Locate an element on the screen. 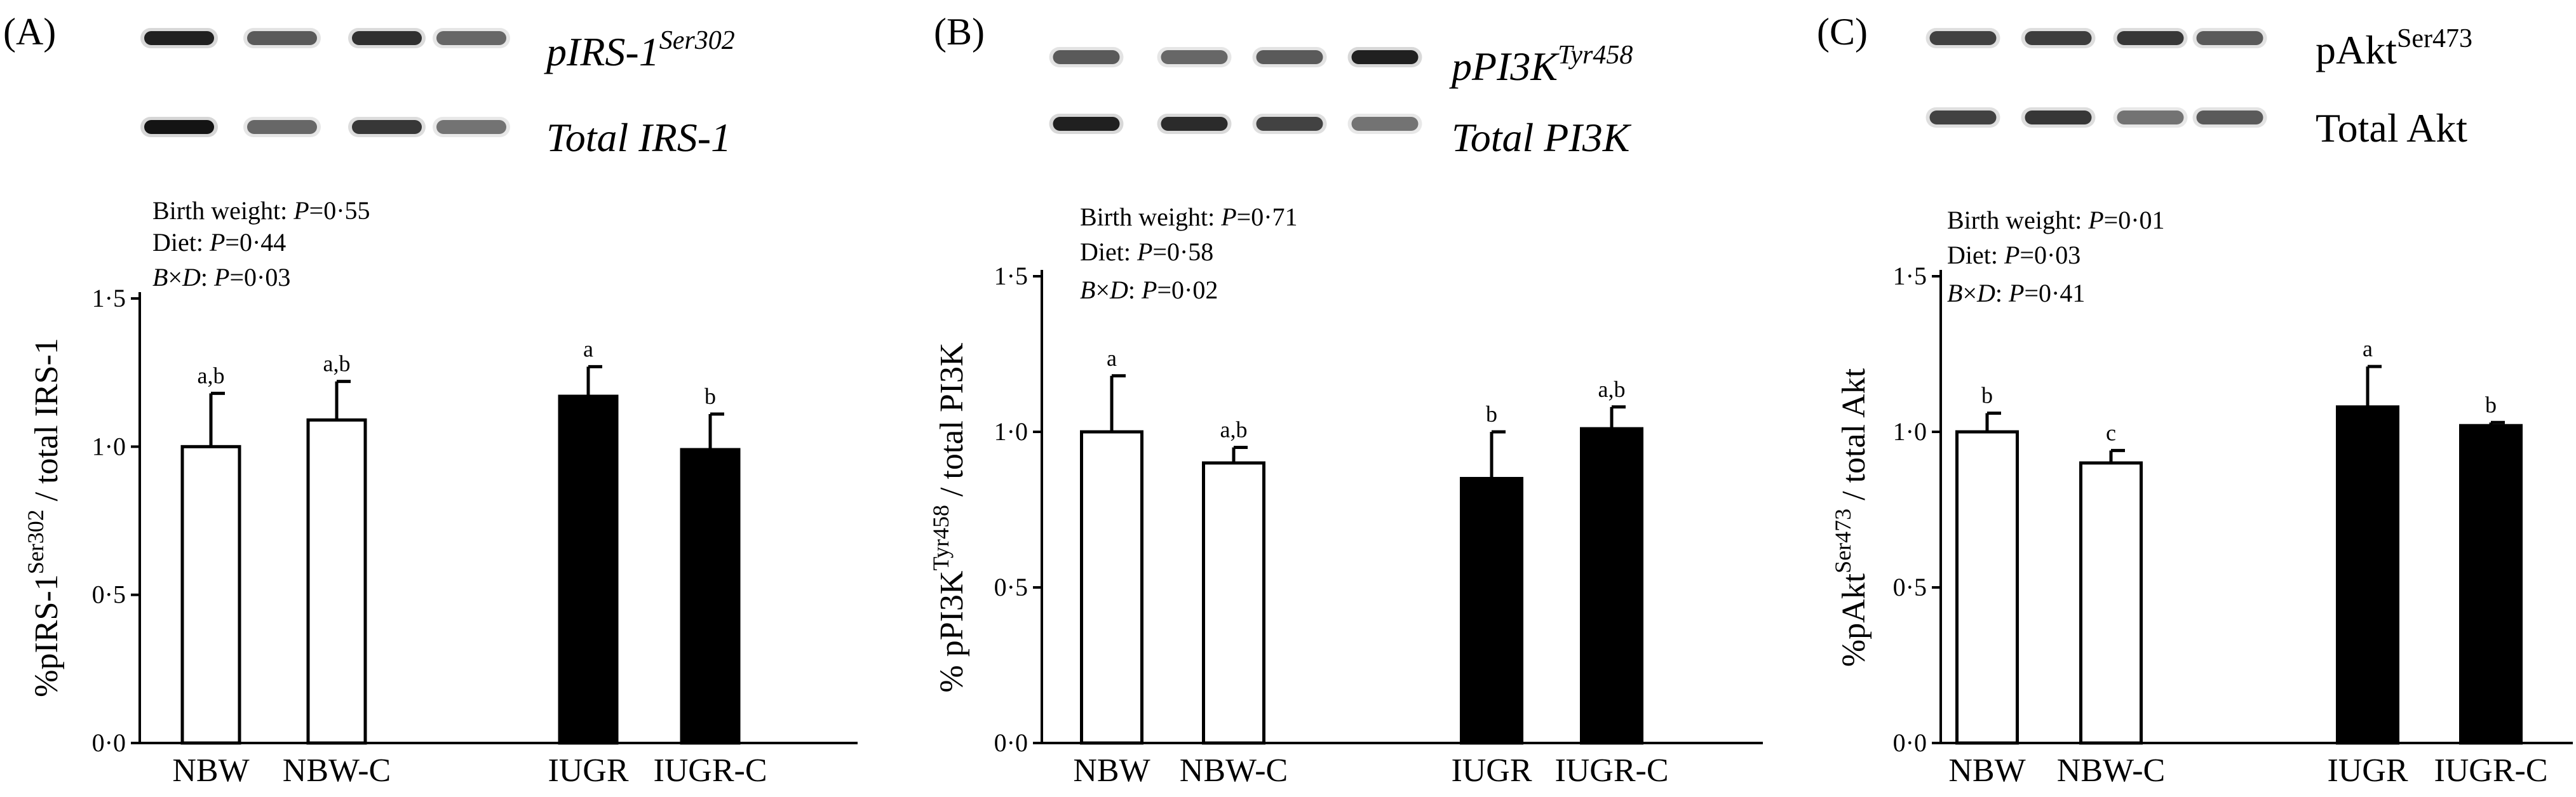 The height and width of the screenshot is (797, 2576). y-tick-label: 1·0 is located at coordinates (1011, 432).